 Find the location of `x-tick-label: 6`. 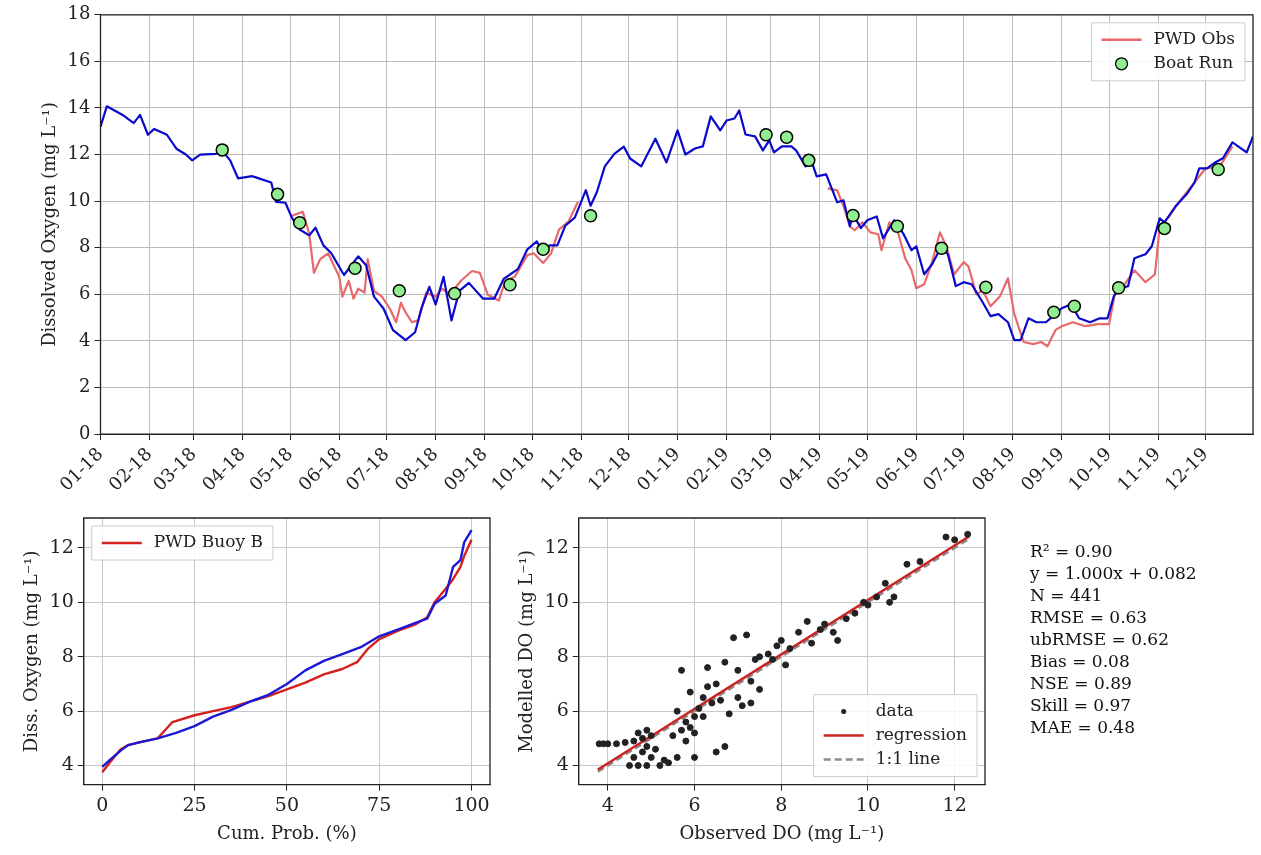

x-tick-label: 6 is located at coordinates (694, 803).